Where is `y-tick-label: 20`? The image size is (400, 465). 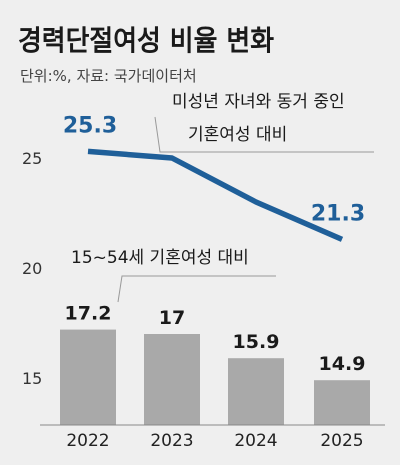 y-tick-label: 20 is located at coordinates (32, 268).